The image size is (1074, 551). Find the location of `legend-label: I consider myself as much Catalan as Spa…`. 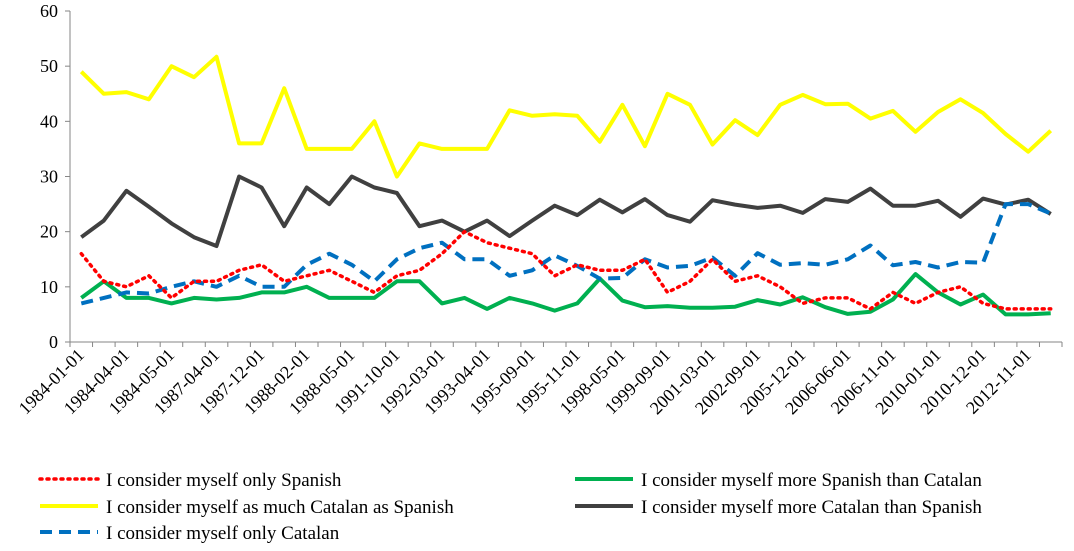

legend-label: I consider myself as much Catalan as Spa… is located at coordinates (280, 507).